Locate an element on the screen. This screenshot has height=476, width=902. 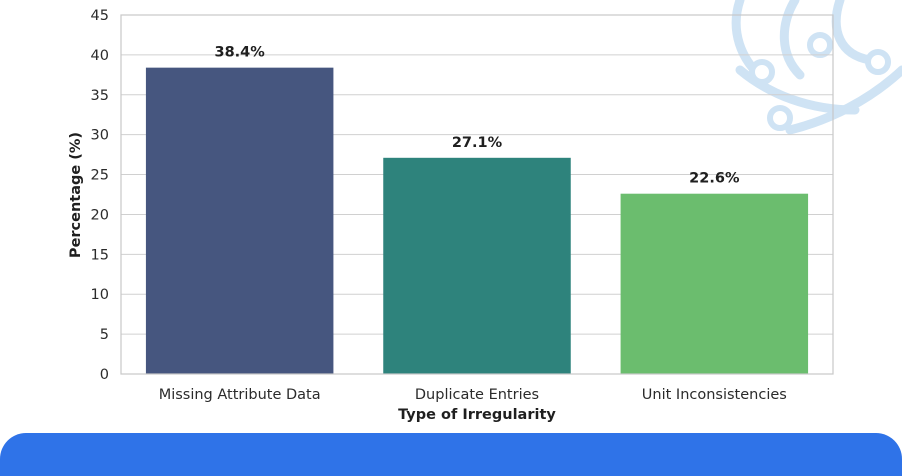
circuit-globe-icon is located at coordinates (816, 67).